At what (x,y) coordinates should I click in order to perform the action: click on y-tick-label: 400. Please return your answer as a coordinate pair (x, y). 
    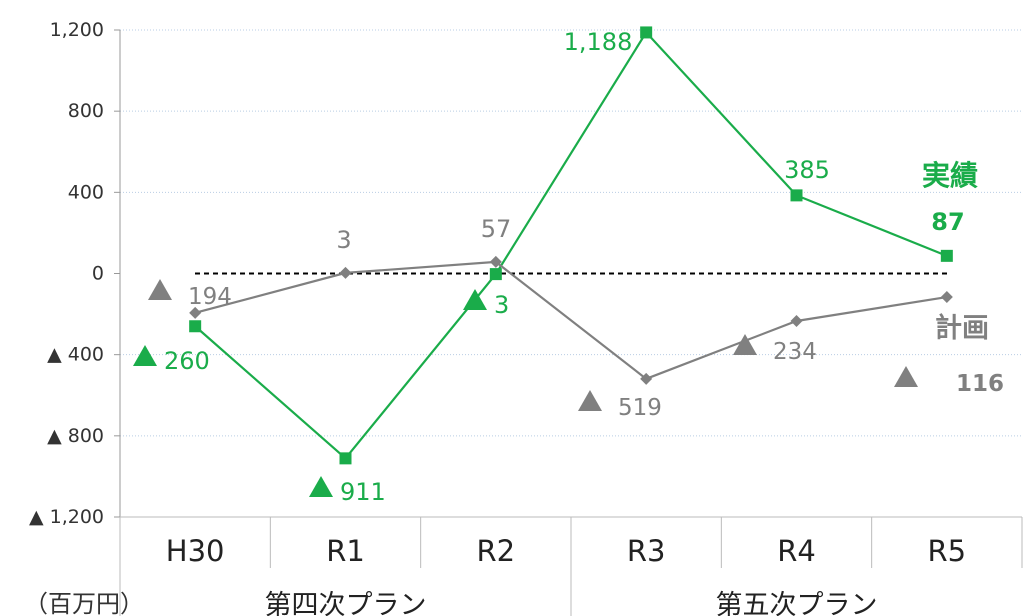
    Looking at the image, I should click on (86, 192).